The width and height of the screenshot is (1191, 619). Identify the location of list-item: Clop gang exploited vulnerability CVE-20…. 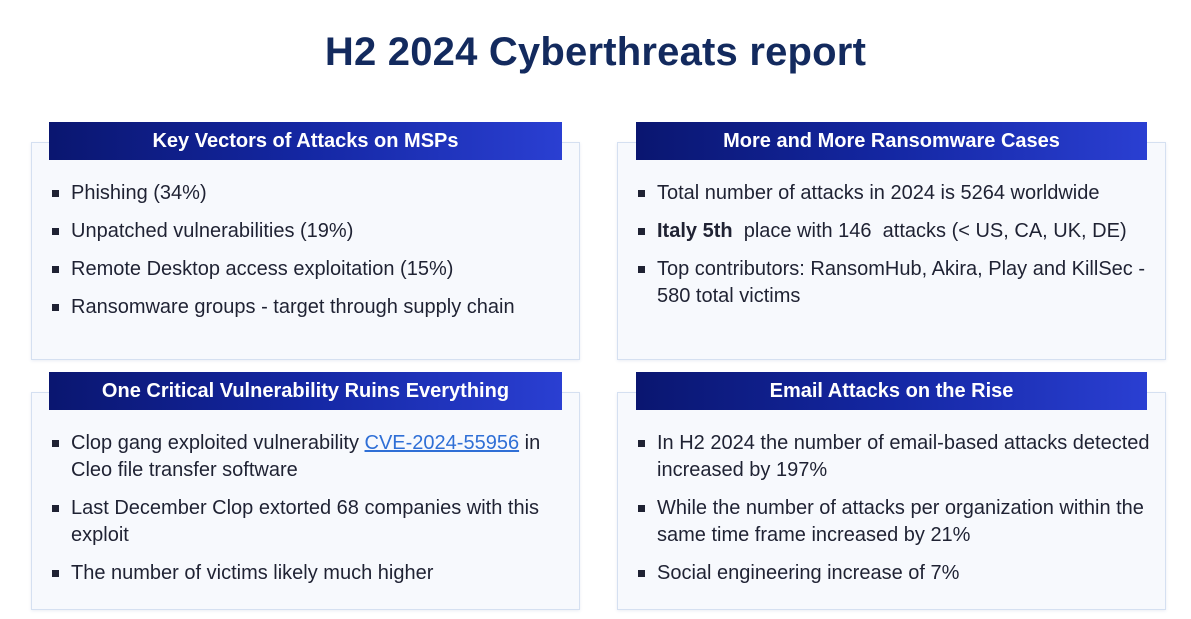
(303, 457).